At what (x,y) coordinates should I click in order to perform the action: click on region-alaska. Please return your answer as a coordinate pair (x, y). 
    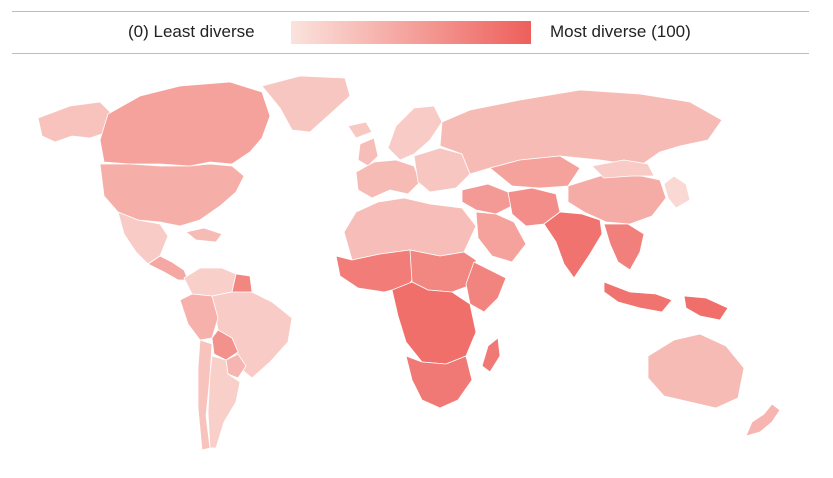
    Looking at the image, I should click on (75, 122).